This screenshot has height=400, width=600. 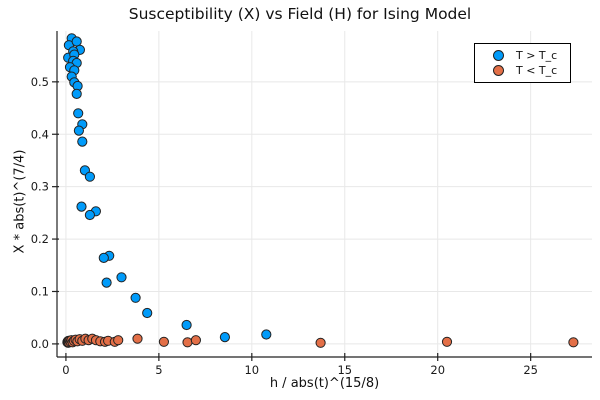 I want to click on y-tick-label: 0.3, so click(x=40, y=187).